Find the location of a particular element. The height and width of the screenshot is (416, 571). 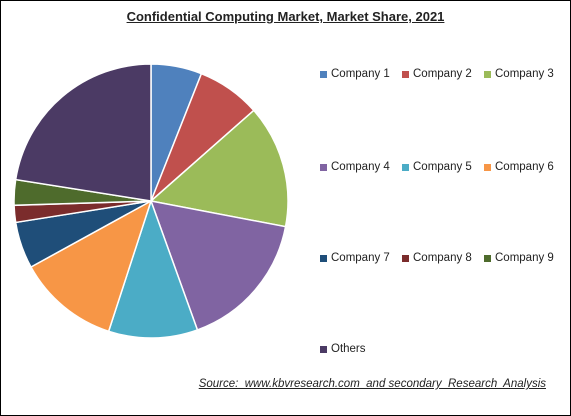

legend-label: Company 9 is located at coordinates (524, 258).